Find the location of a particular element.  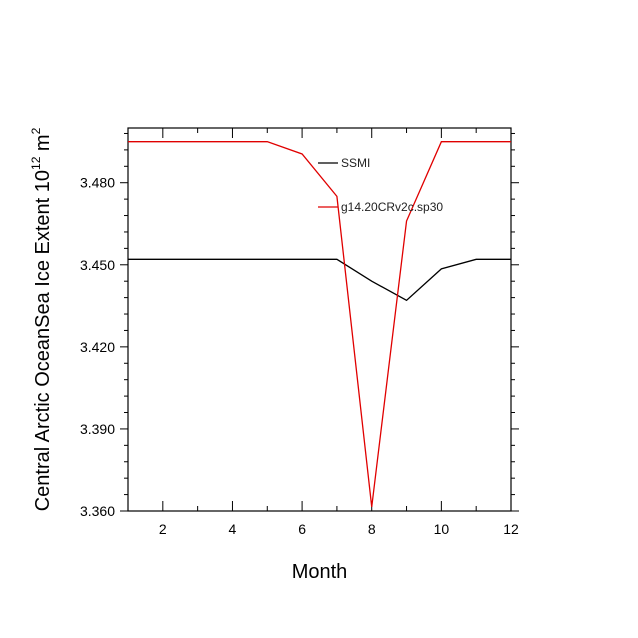

x-tick-label: 8 is located at coordinates (372, 529).